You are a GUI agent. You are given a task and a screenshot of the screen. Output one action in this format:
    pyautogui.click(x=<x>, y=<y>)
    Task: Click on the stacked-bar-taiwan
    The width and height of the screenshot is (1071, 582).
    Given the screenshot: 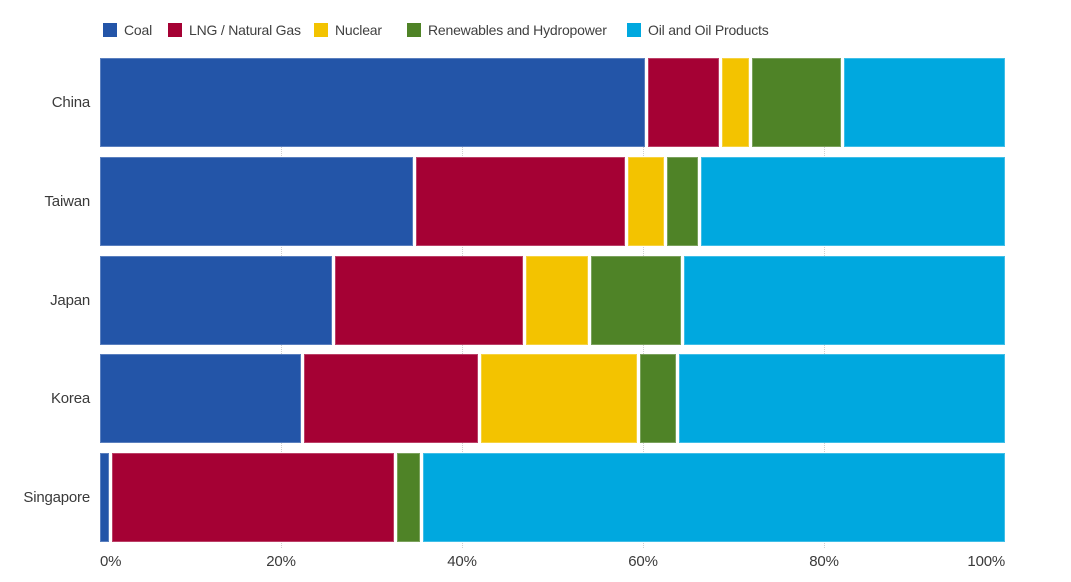 What is the action you would take?
    pyautogui.click(x=552, y=201)
    